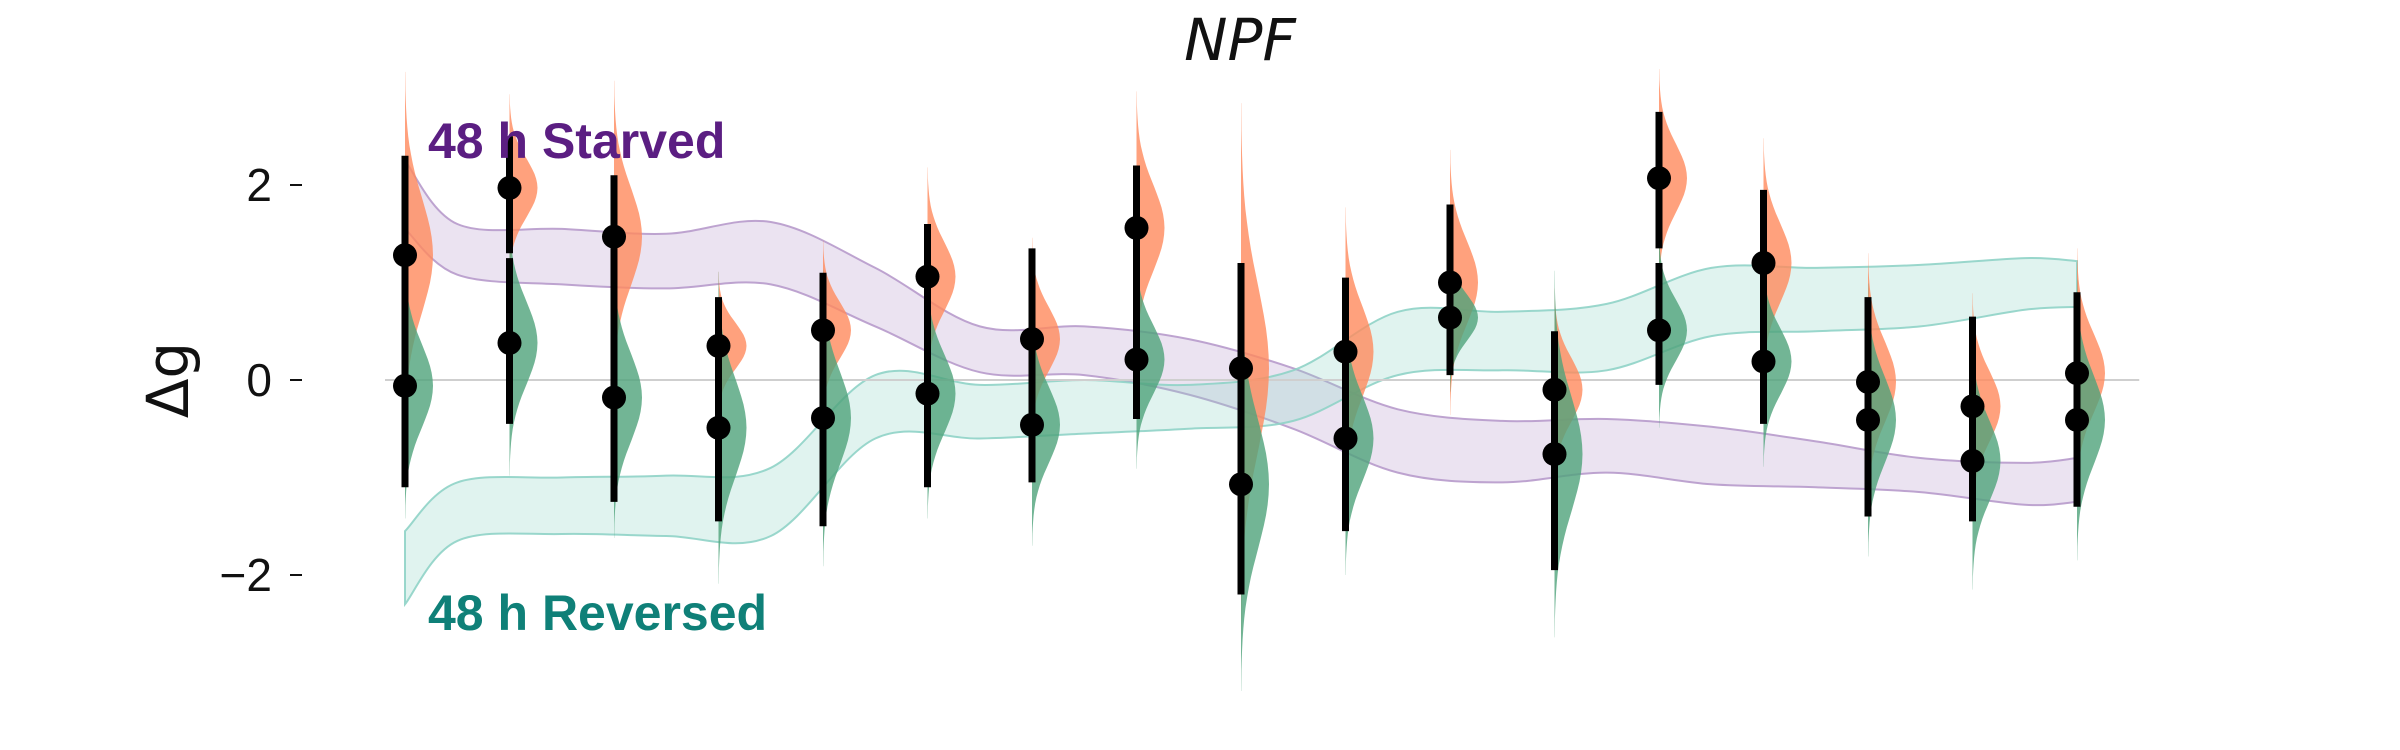  What do you see at coordinates (246, 575) in the screenshot?
I see `y-tick-label: −2` at bounding box center [246, 575].